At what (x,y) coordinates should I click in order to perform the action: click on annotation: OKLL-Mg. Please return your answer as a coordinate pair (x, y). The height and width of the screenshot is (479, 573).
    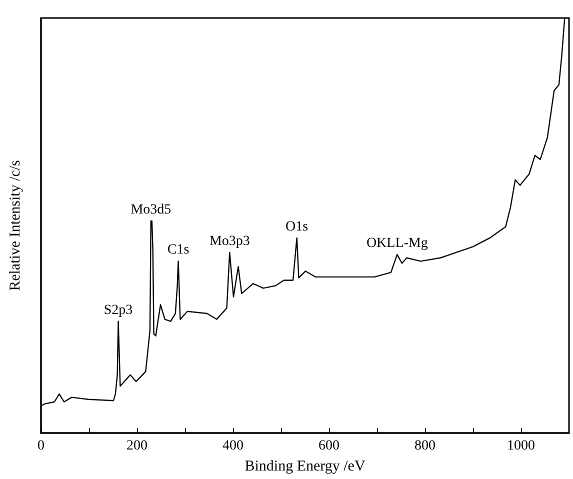
    Looking at the image, I should click on (397, 244).